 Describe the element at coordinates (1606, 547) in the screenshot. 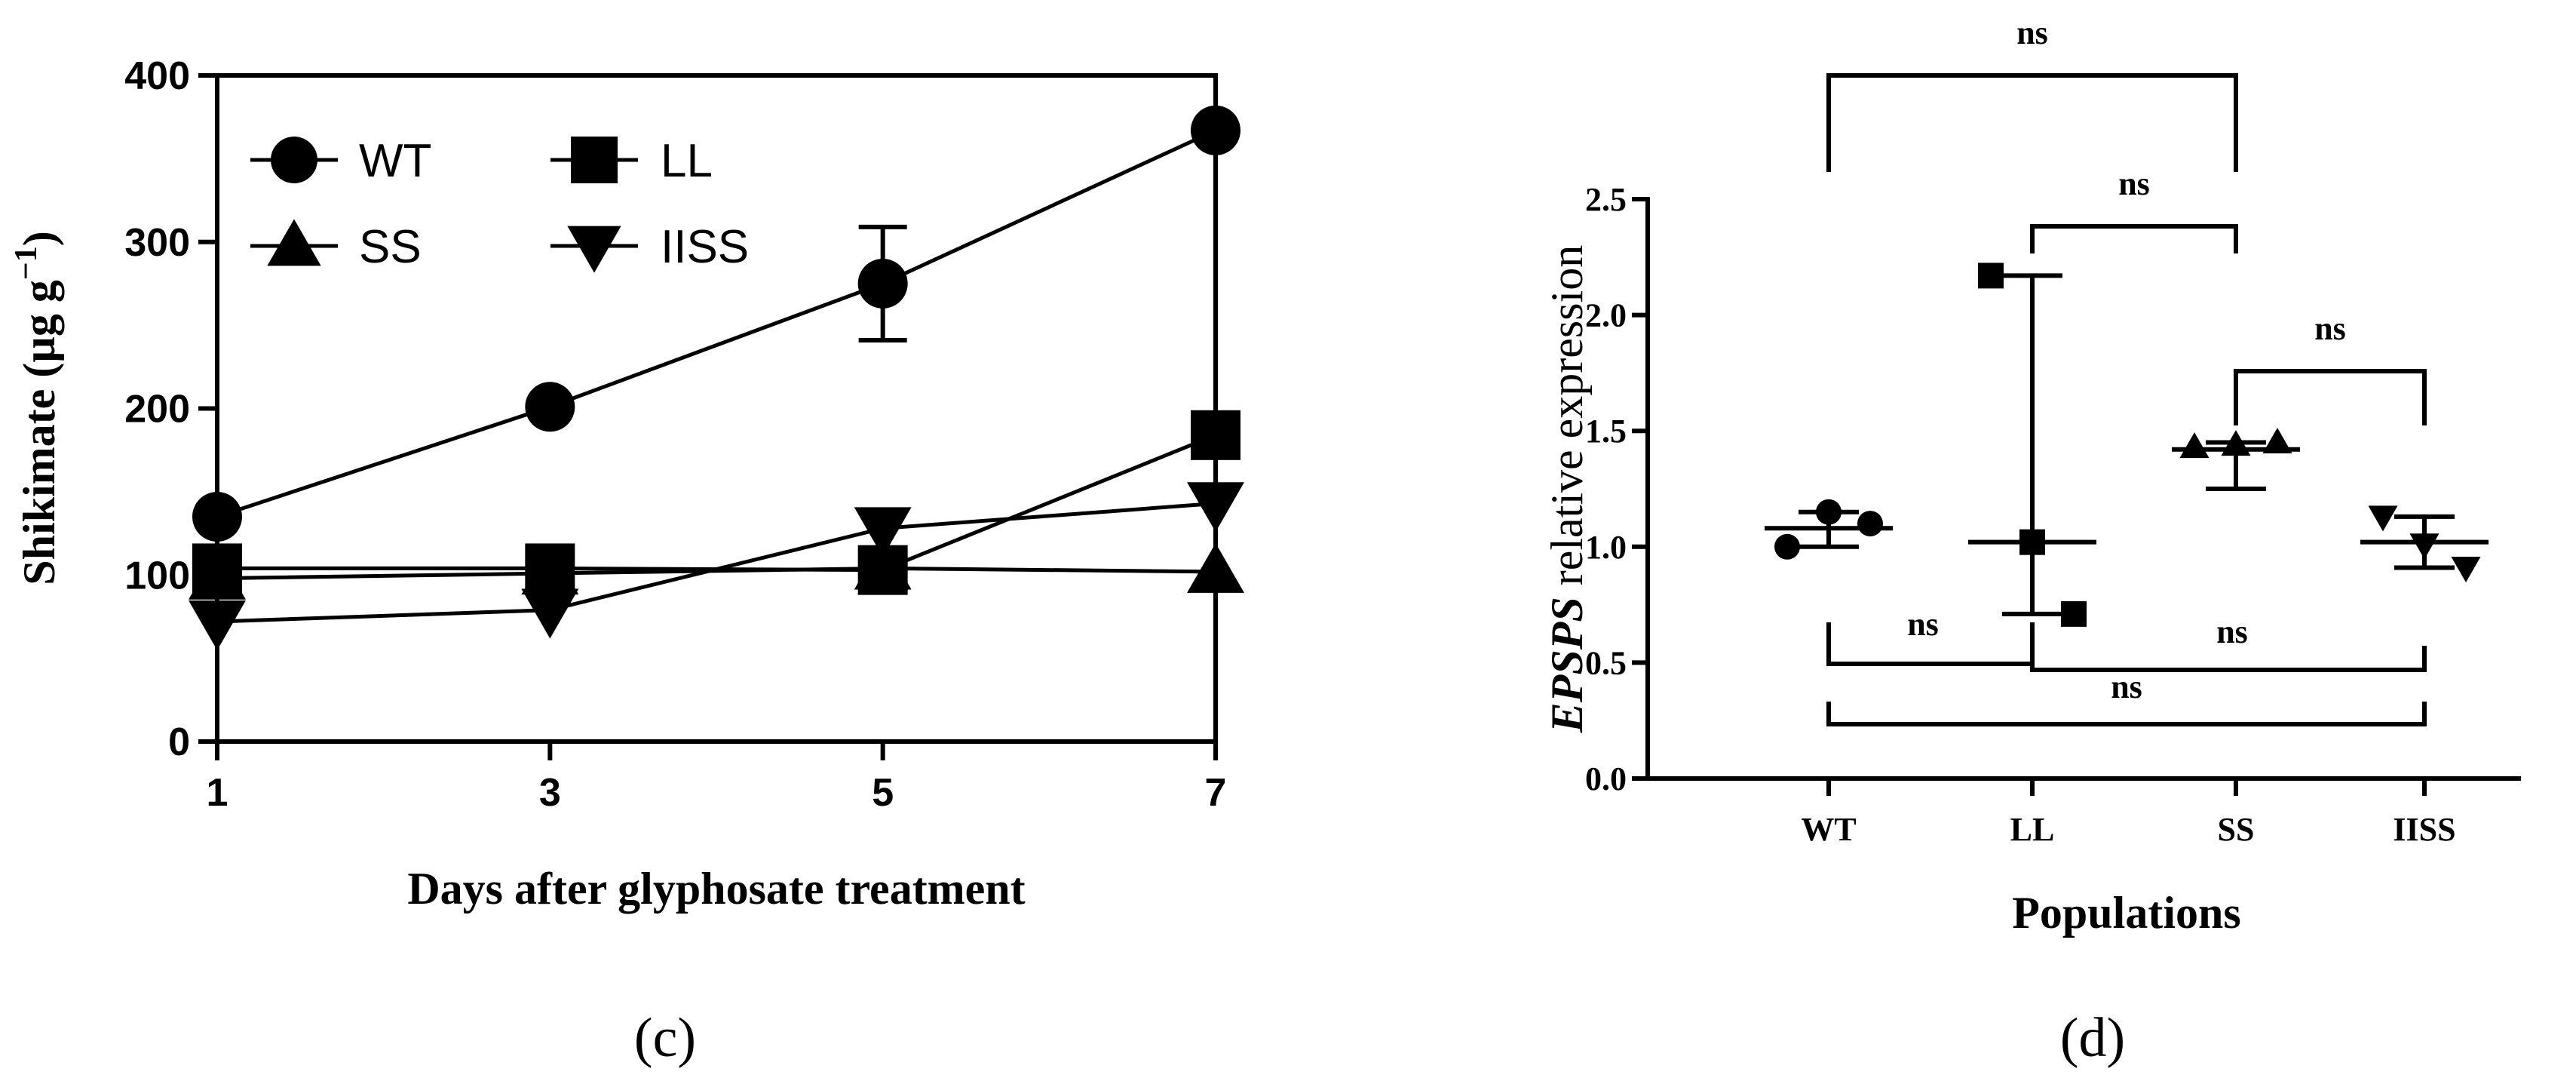

I see `d-y-tick-label: 1.0` at that location.